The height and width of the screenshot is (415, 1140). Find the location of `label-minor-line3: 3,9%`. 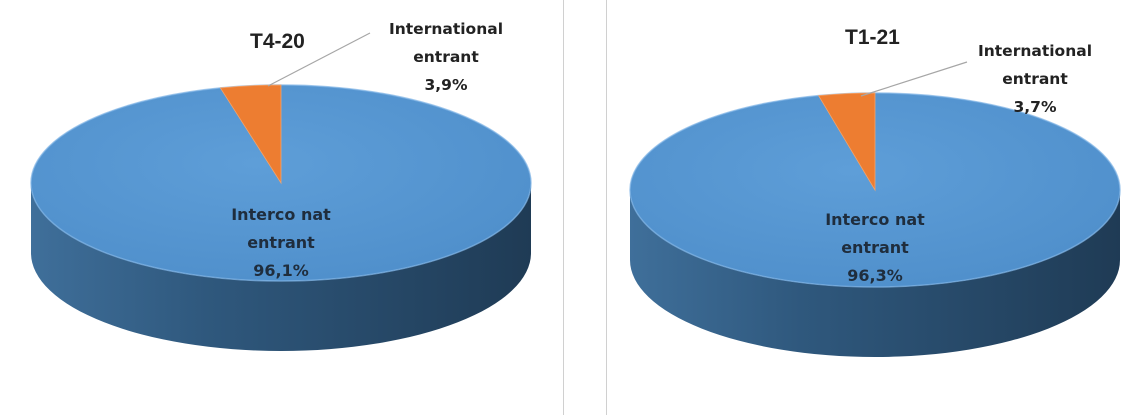

label-minor-line3: 3,9% is located at coordinates (446, 85).